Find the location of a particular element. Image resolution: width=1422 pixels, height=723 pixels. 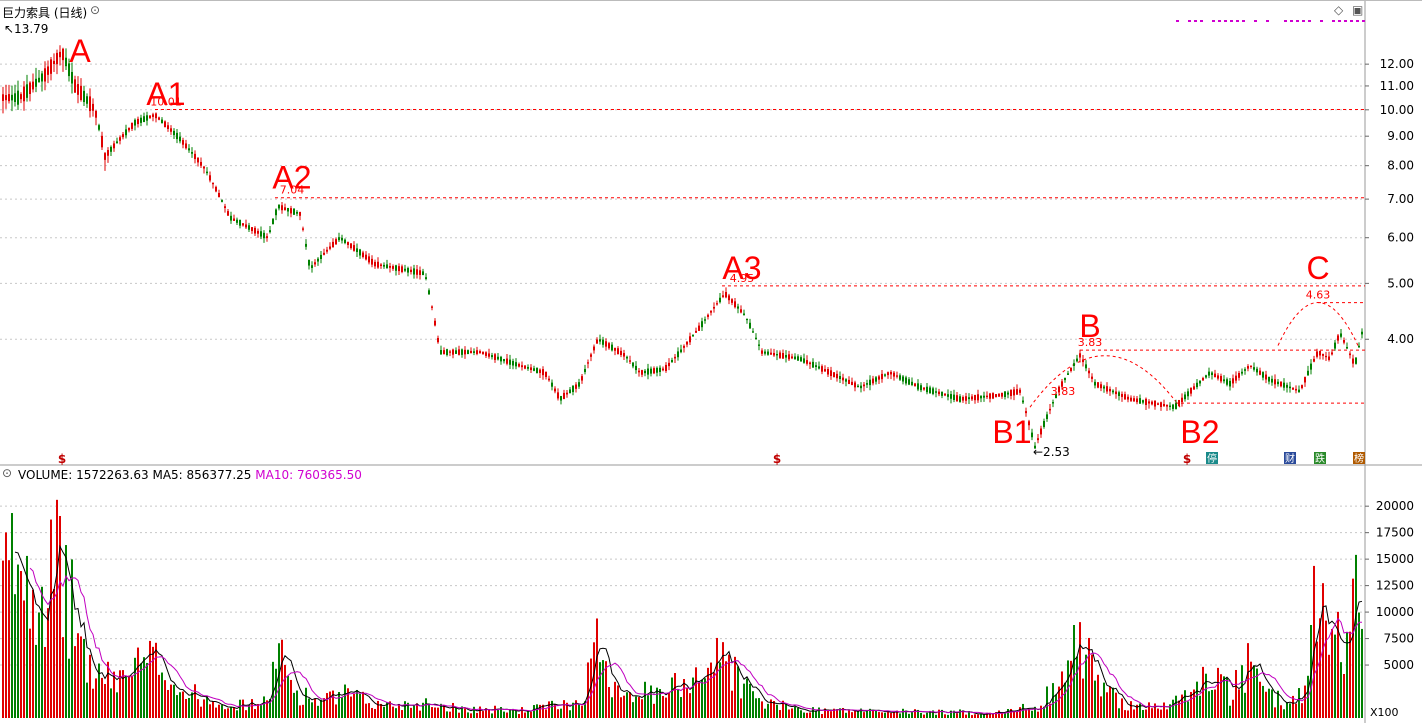

panel-toggle-icon: ▣ is located at coordinates (1358, 10).